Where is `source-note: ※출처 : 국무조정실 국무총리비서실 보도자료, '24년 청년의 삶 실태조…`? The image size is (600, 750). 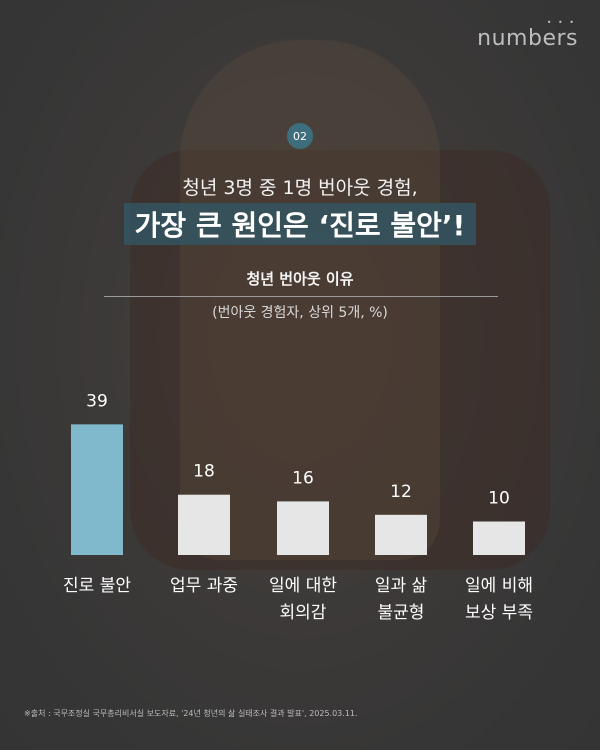
source-note: ※출처 : 국무조정실 국무총리비서실 보도자료, '24년 청년의 삶 실태조… is located at coordinates (191, 713).